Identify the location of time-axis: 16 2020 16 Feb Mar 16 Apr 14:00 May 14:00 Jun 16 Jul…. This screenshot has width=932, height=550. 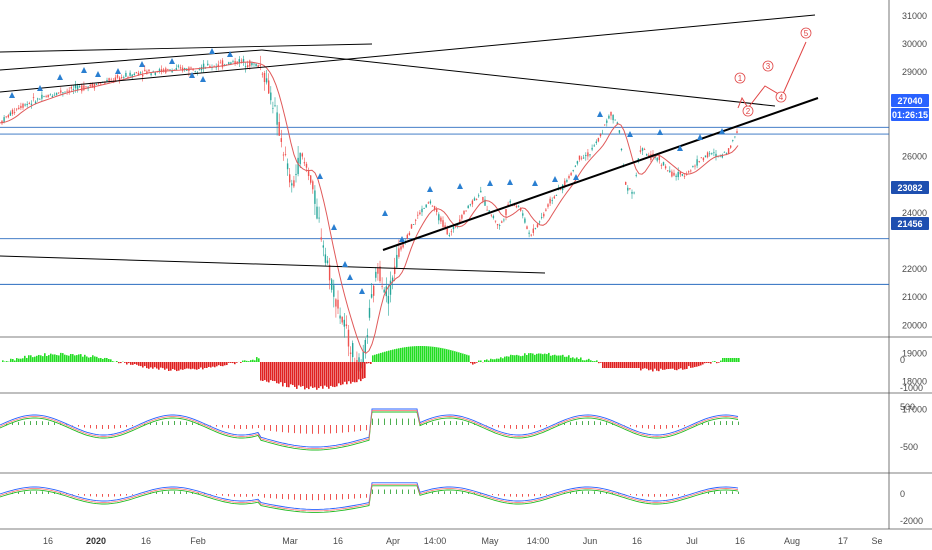
(463, 541).